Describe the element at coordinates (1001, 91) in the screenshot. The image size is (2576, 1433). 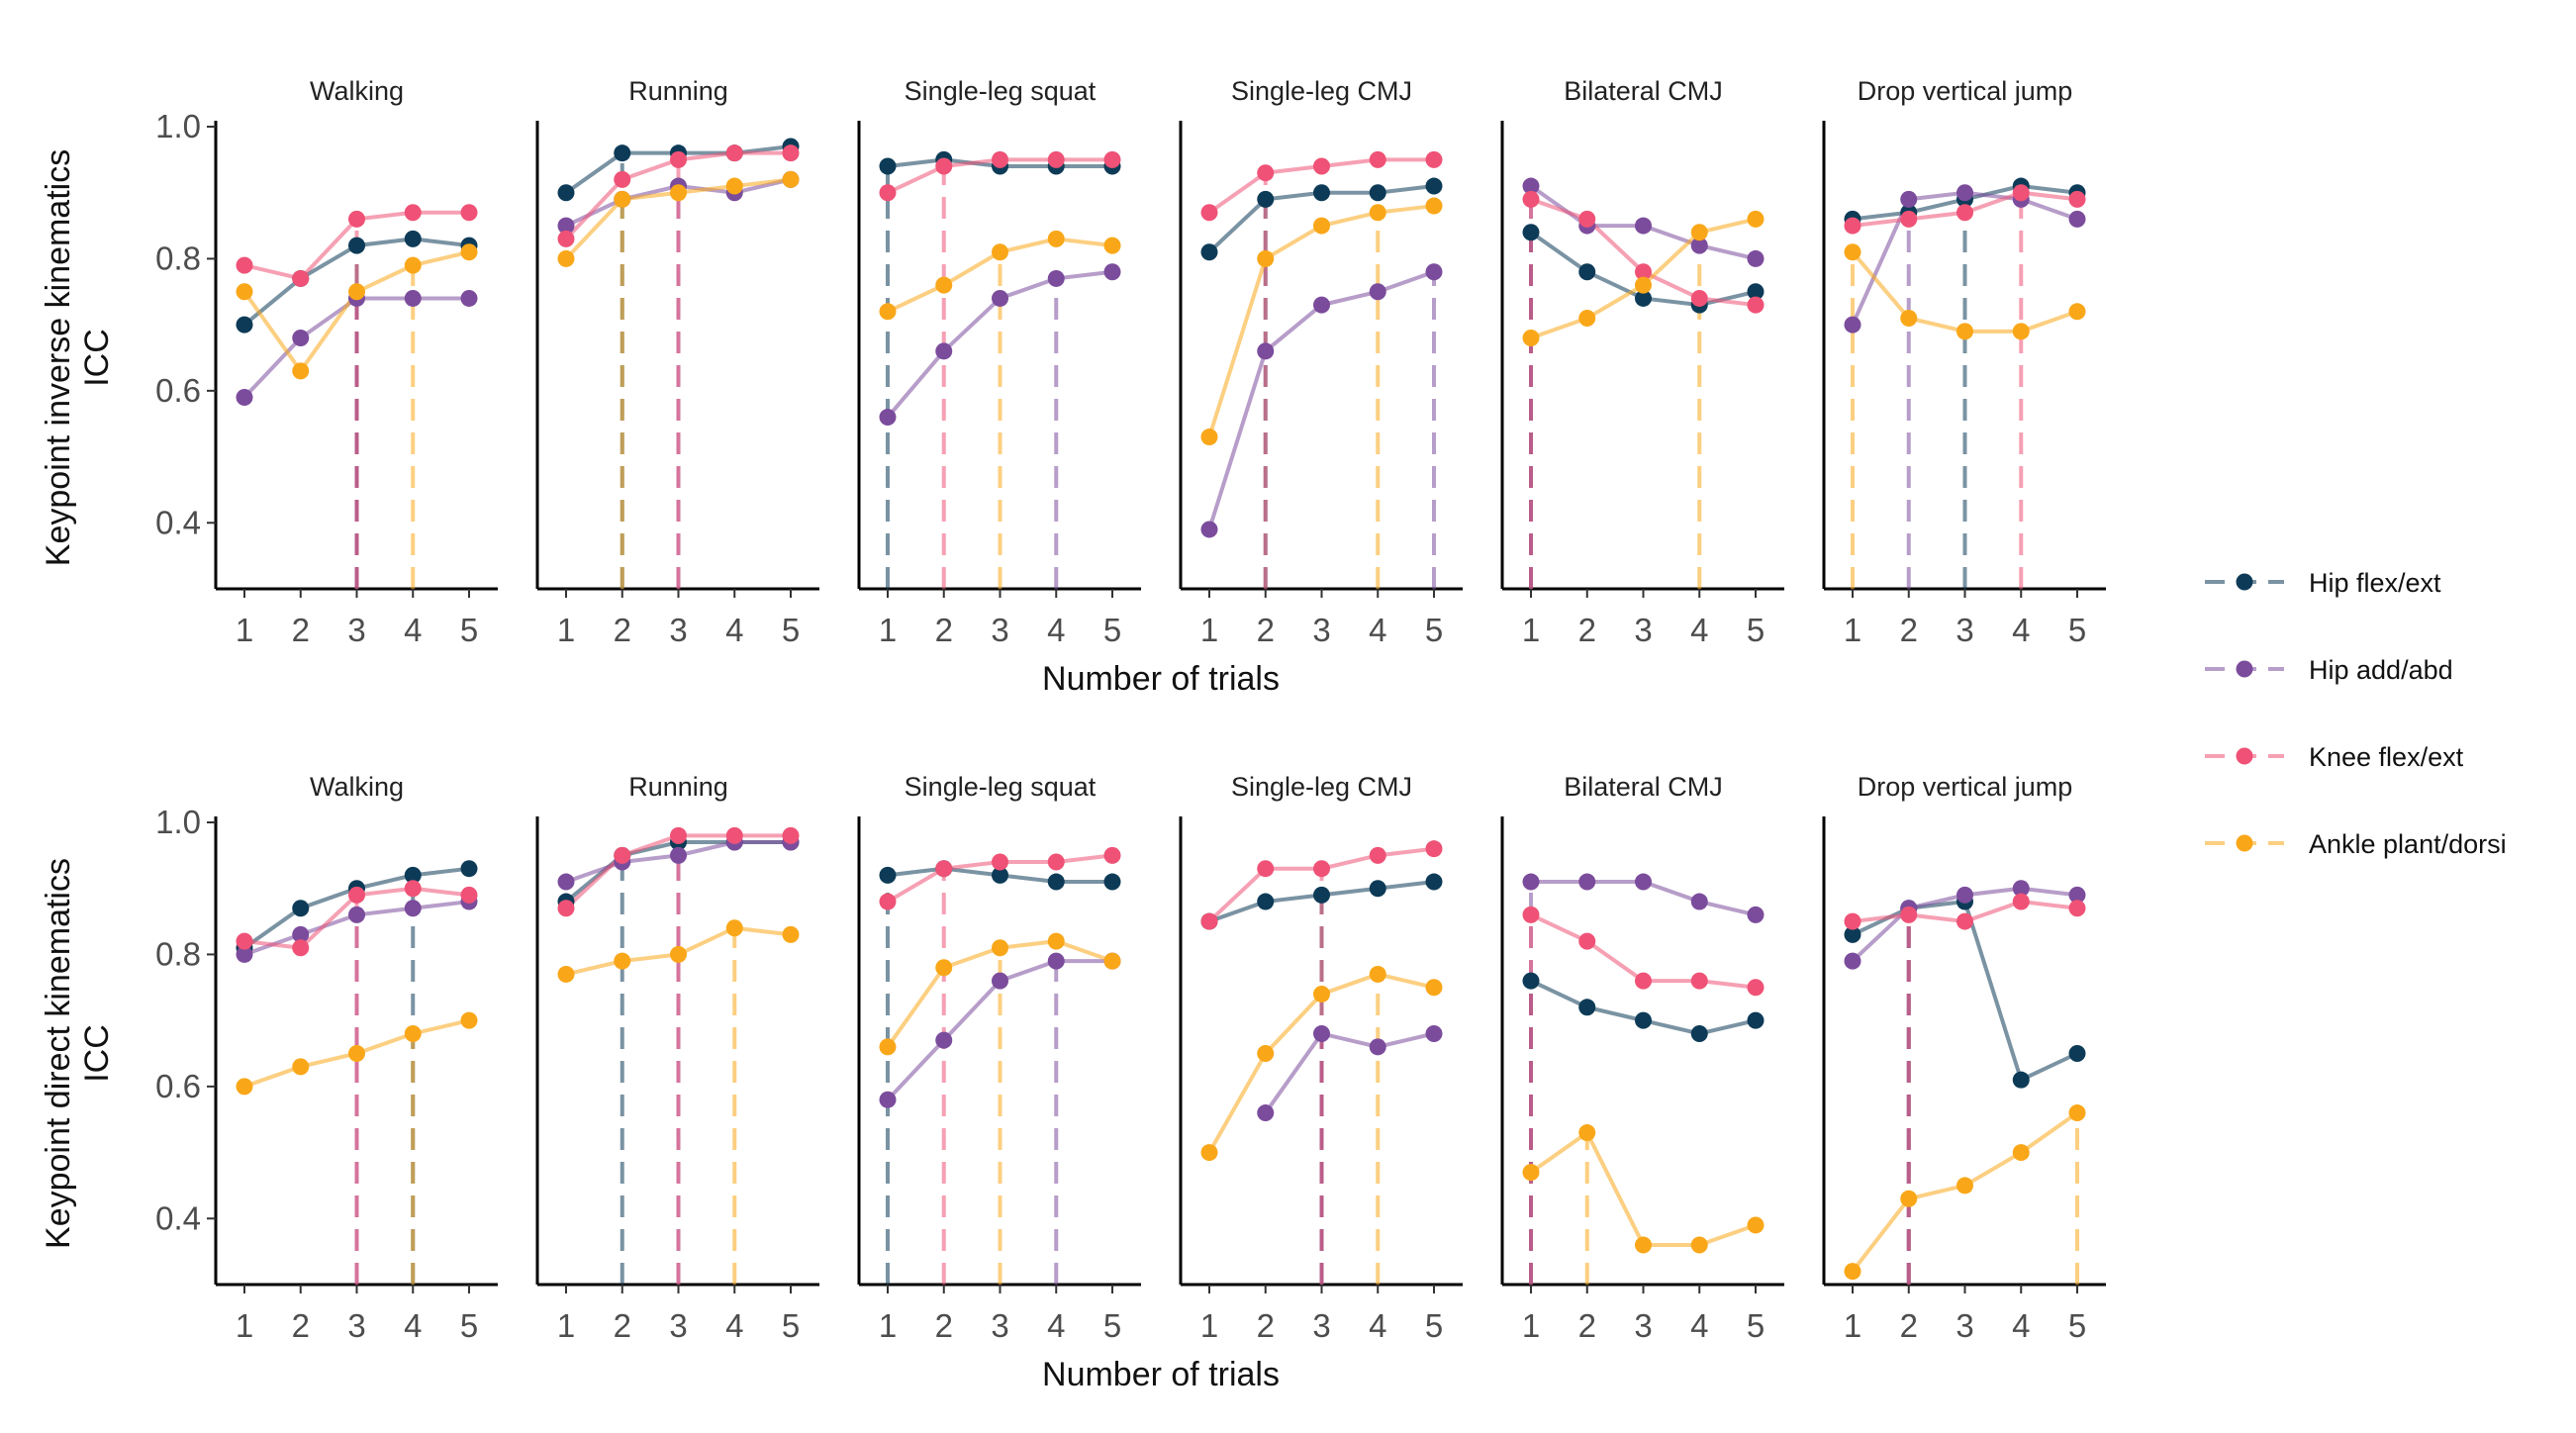
I see `panel-title: Single-leg squat` at that location.